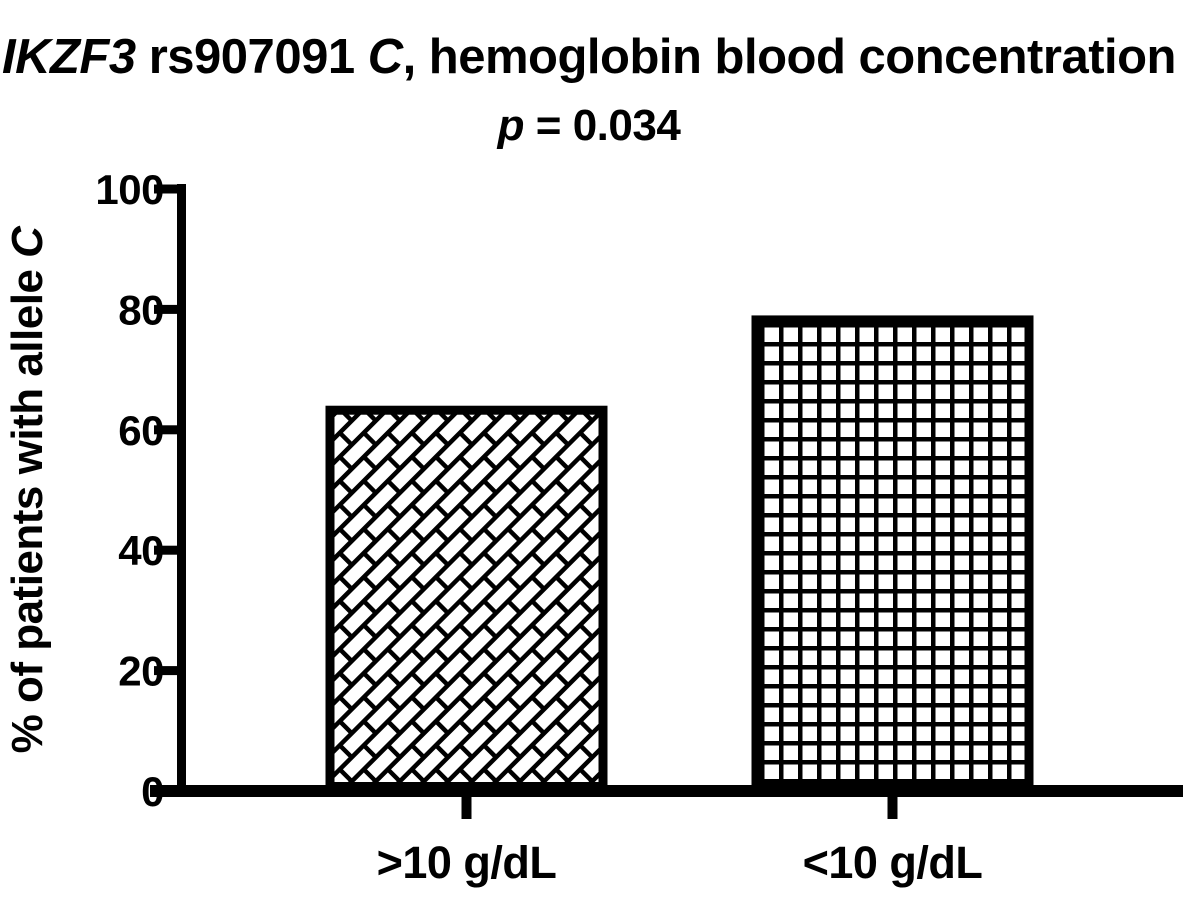  Describe the element at coordinates (789, 57) in the screenshot. I see `chart-title-rest: , hemoglobin blood concentration` at that location.